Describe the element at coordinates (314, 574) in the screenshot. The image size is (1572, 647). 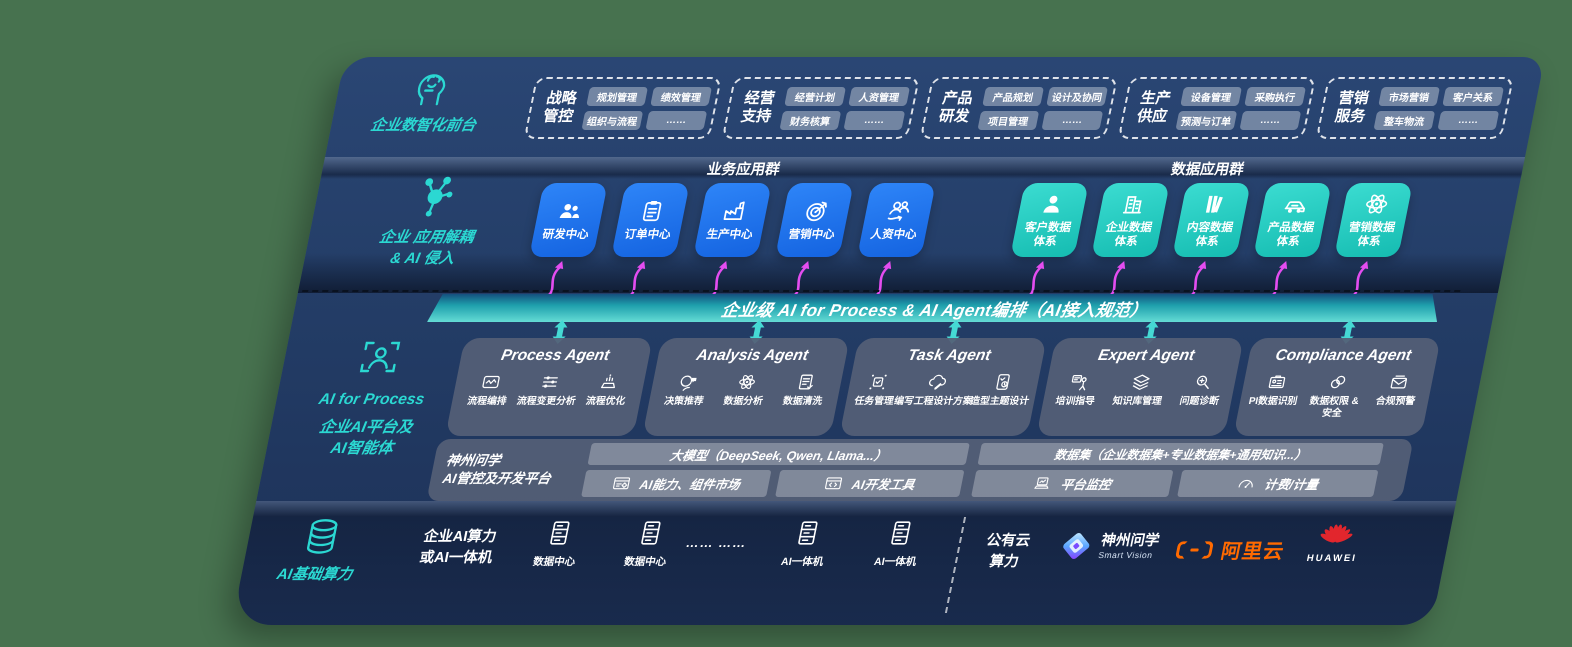
I see `compute-label: AI基础算力` at that location.